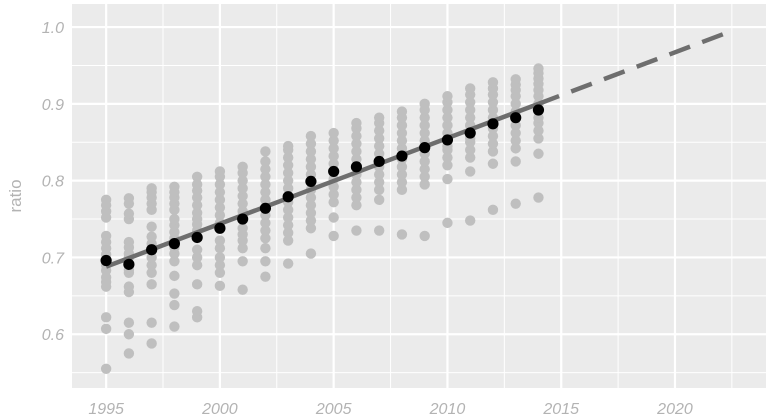  I want to click on x-tick-label: 2020, so click(674, 409).